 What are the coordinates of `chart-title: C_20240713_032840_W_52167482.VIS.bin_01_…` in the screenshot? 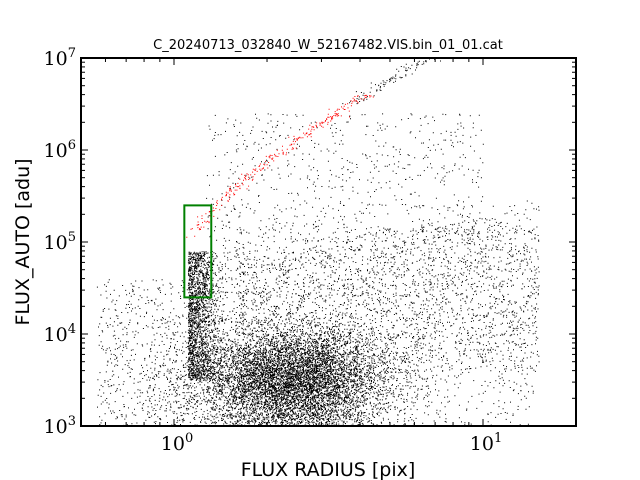 It's located at (328, 45).